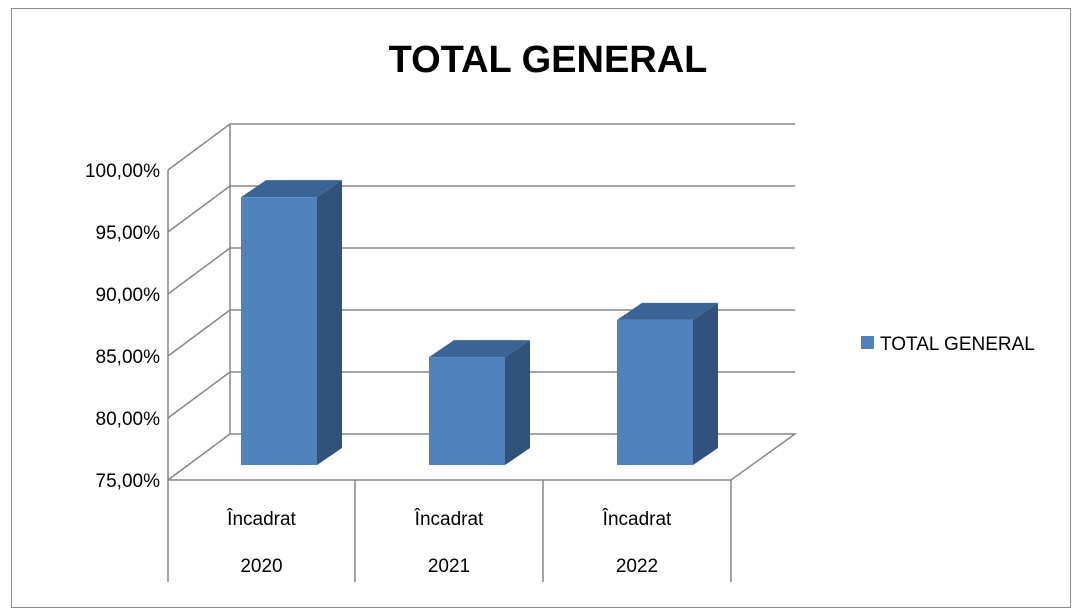 Image resolution: width=1075 pixels, height=608 pixels. Describe the element at coordinates (957, 344) in the screenshot. I see `legend-label: TOTAL GENERAL` at that location.